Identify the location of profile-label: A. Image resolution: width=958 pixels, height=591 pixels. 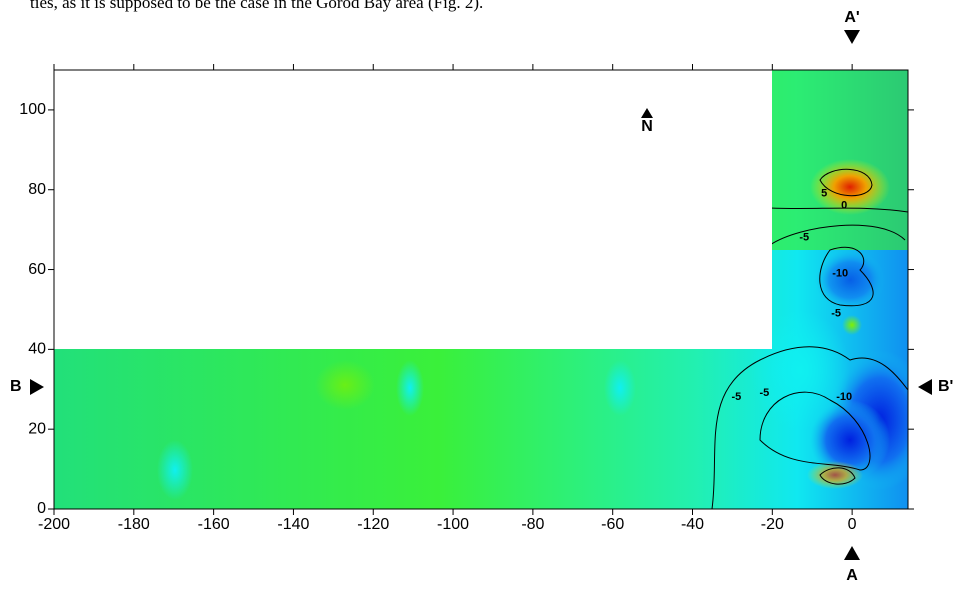
(852, 575).